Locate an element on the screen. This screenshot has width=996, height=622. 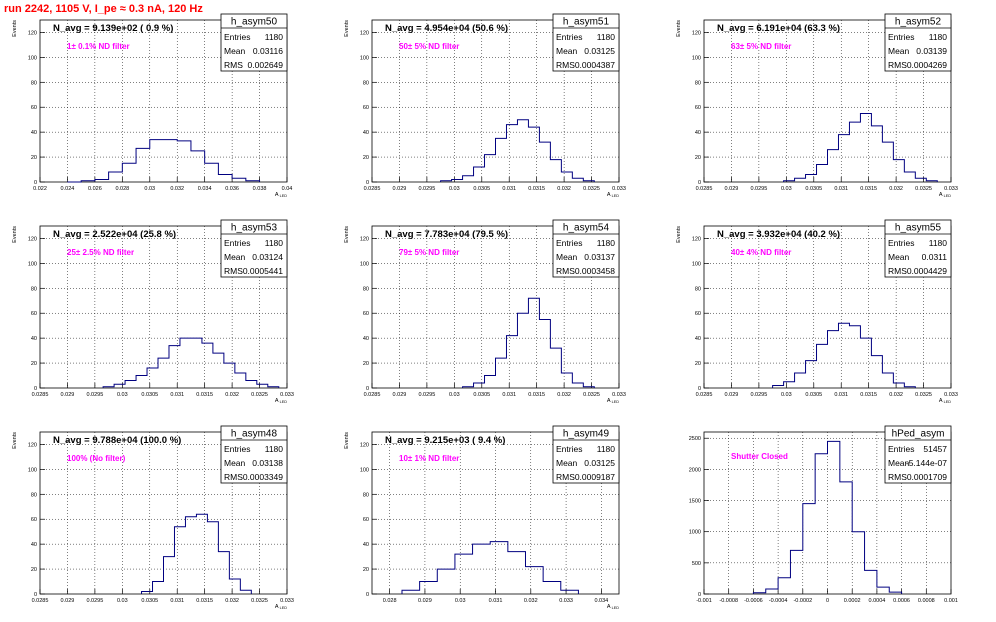
stats-value: 0.0004429 is located at coordinates (927, 271).